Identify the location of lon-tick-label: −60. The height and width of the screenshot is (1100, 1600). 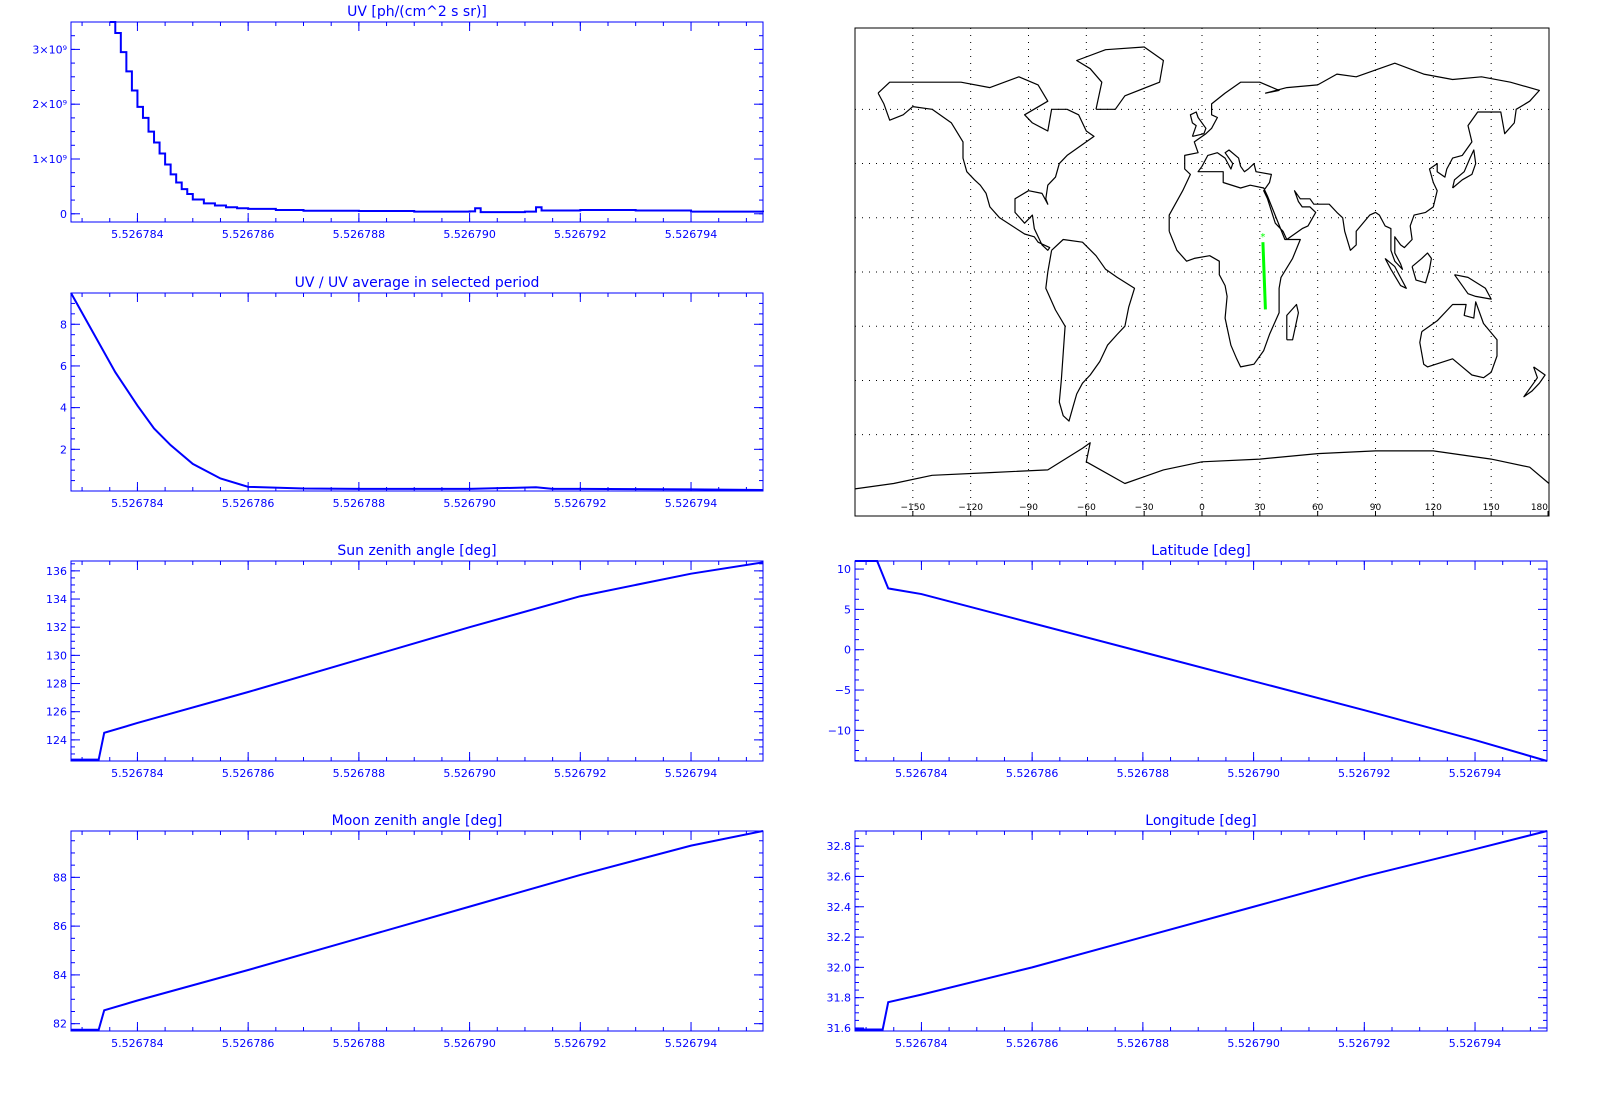
(1086, 508).